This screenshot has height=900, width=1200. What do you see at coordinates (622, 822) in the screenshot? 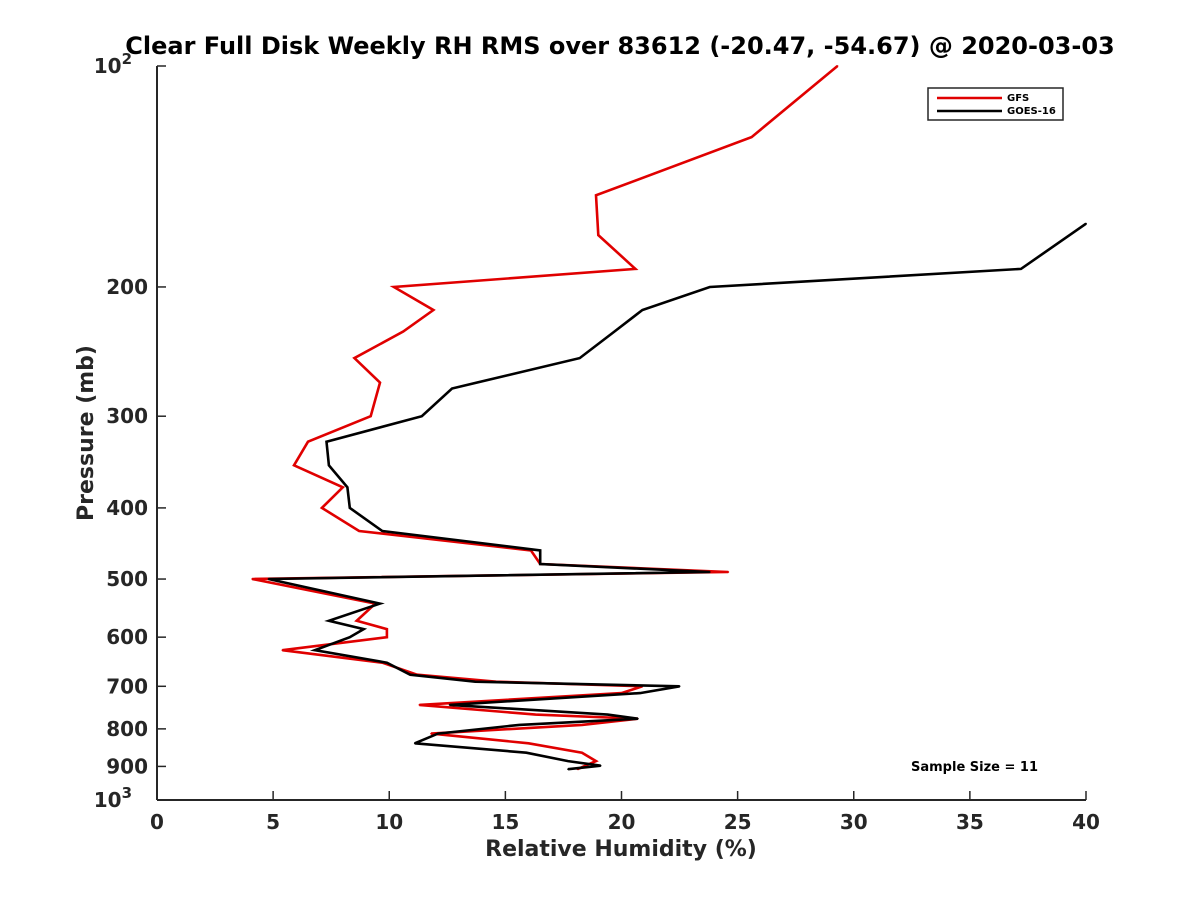
I see `x-tick-label-20: 20` at bounding box center [622, 822].